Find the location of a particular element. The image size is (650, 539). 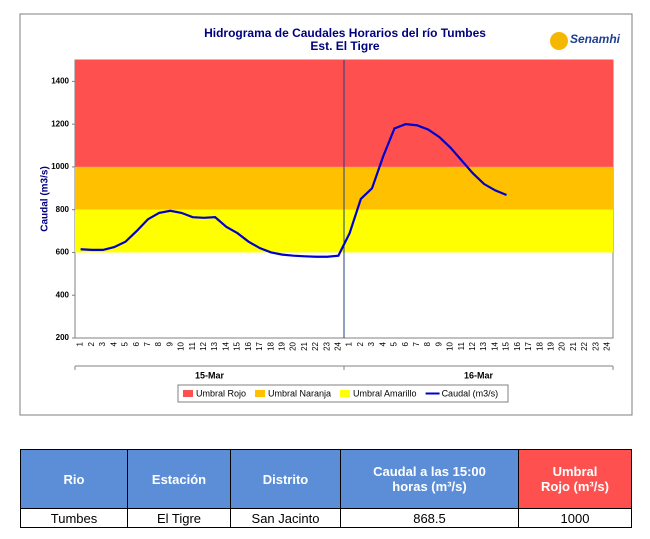

table-header: Rio is located at coordinates (74, 479).